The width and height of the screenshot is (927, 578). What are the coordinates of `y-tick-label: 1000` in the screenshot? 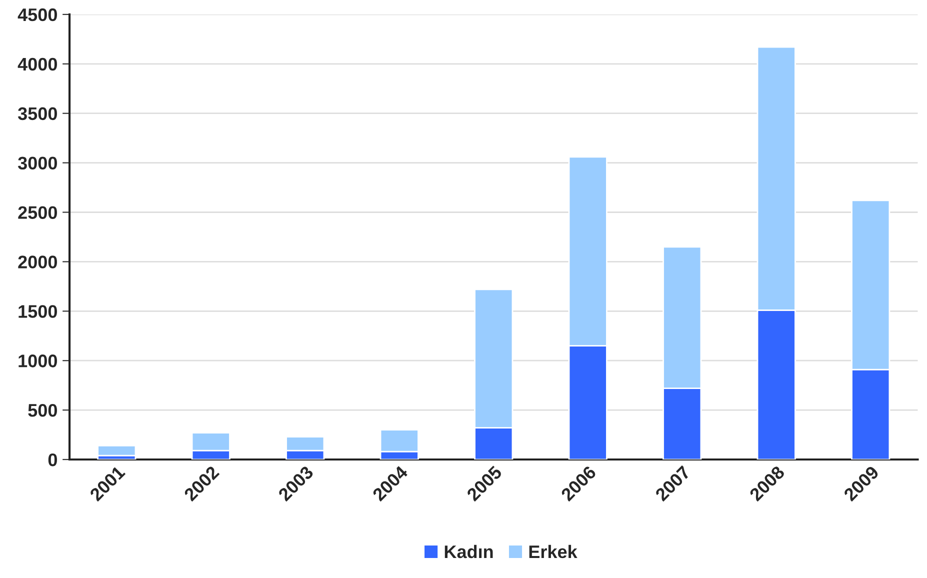 It's located at (37, 361).